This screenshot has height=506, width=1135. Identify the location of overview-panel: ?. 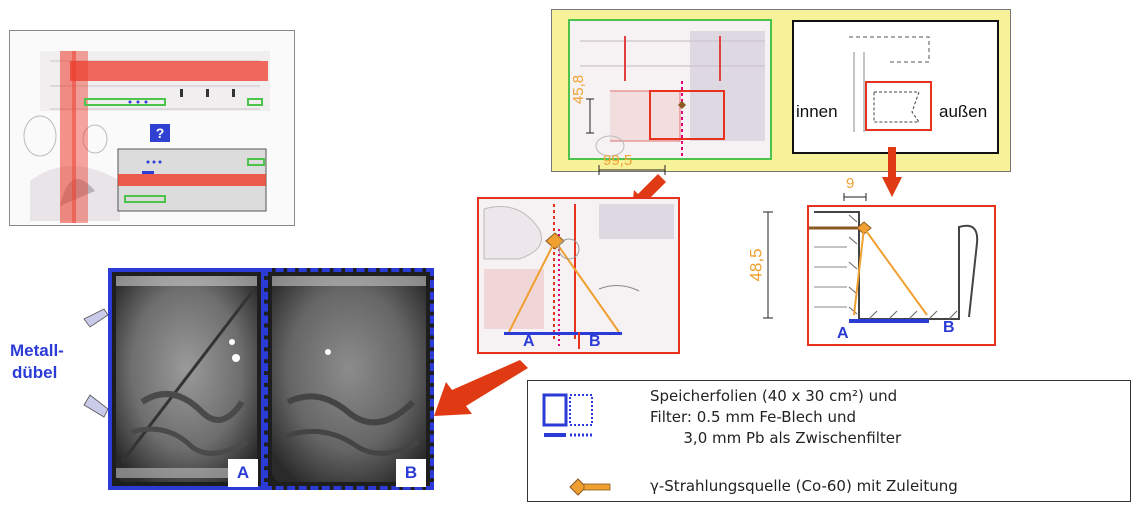
(152, 128).